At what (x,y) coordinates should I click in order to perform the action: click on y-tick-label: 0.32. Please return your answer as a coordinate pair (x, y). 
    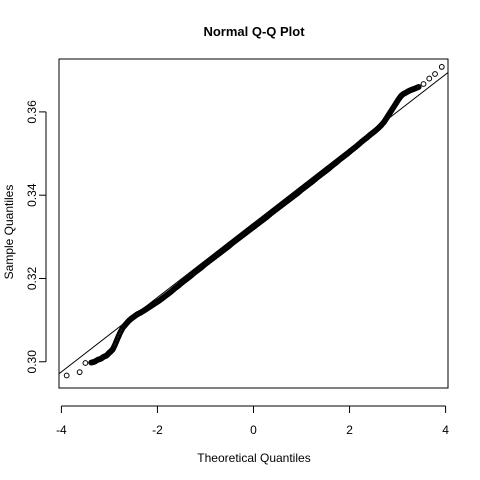
    Looking at the image, I should click on (32, 278).